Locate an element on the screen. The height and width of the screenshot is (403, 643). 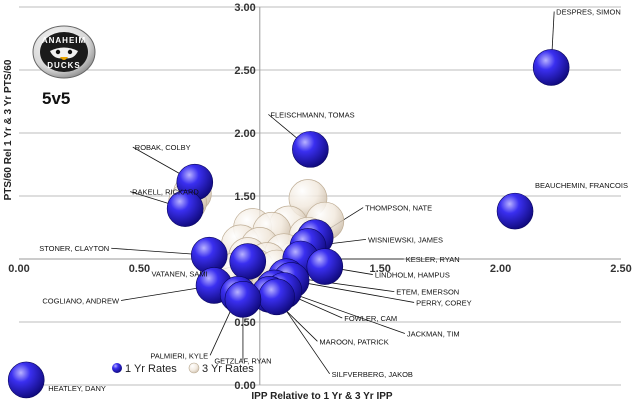
point-label: JACKMAN, TIM is located at coordinates (433, 334).